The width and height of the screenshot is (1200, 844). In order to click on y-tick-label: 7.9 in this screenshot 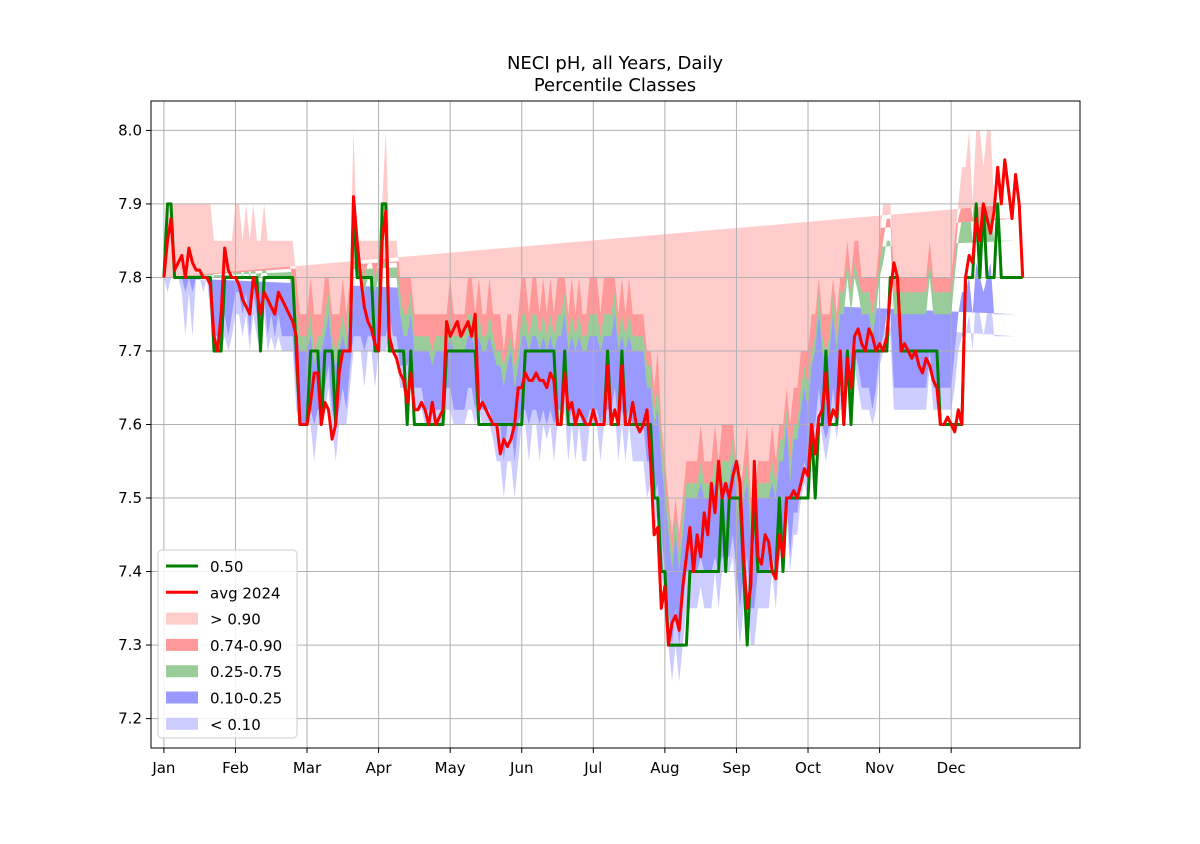, I will do `click(130, 204)`.